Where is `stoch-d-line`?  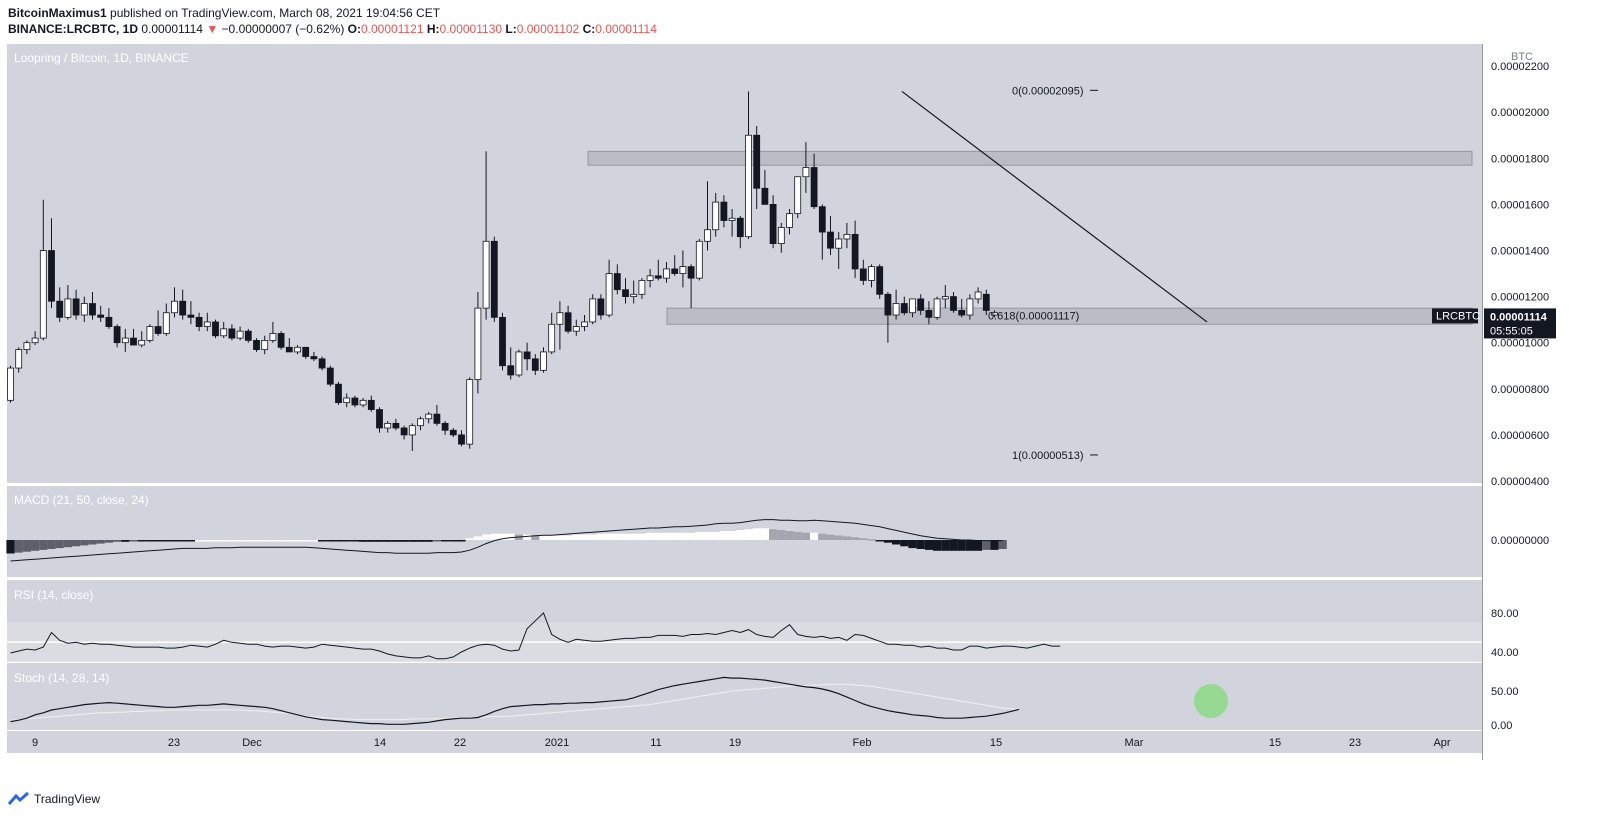 stoch-d-line is located at coordinates (515, 702).